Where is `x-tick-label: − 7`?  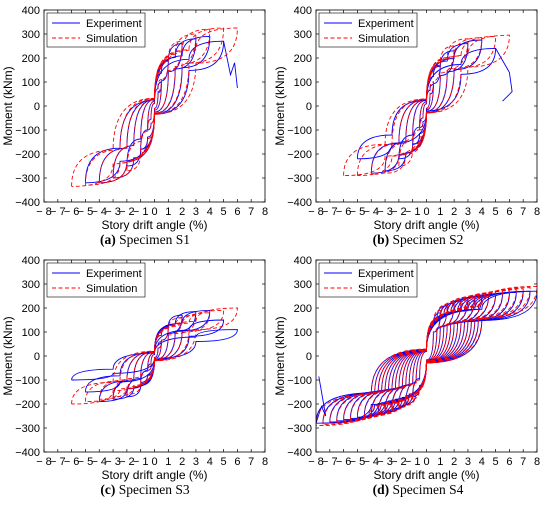 x-tick-label: − 7 is located at coordinates (58, 212).